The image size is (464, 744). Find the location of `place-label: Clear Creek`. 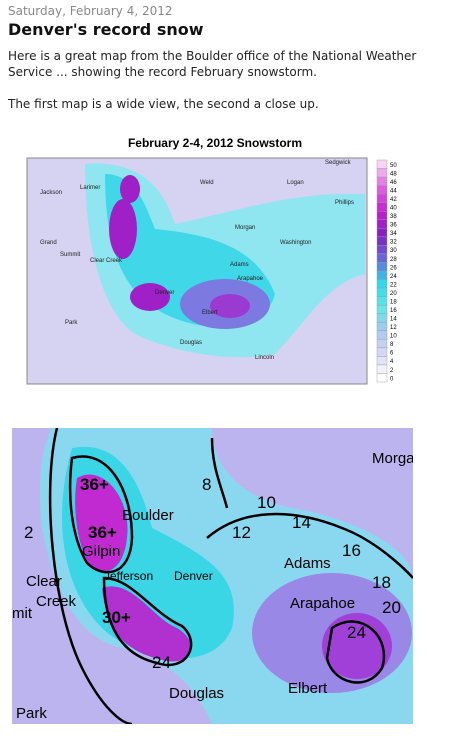

place-label: Clear Creek is located at coordinates (106, 261).